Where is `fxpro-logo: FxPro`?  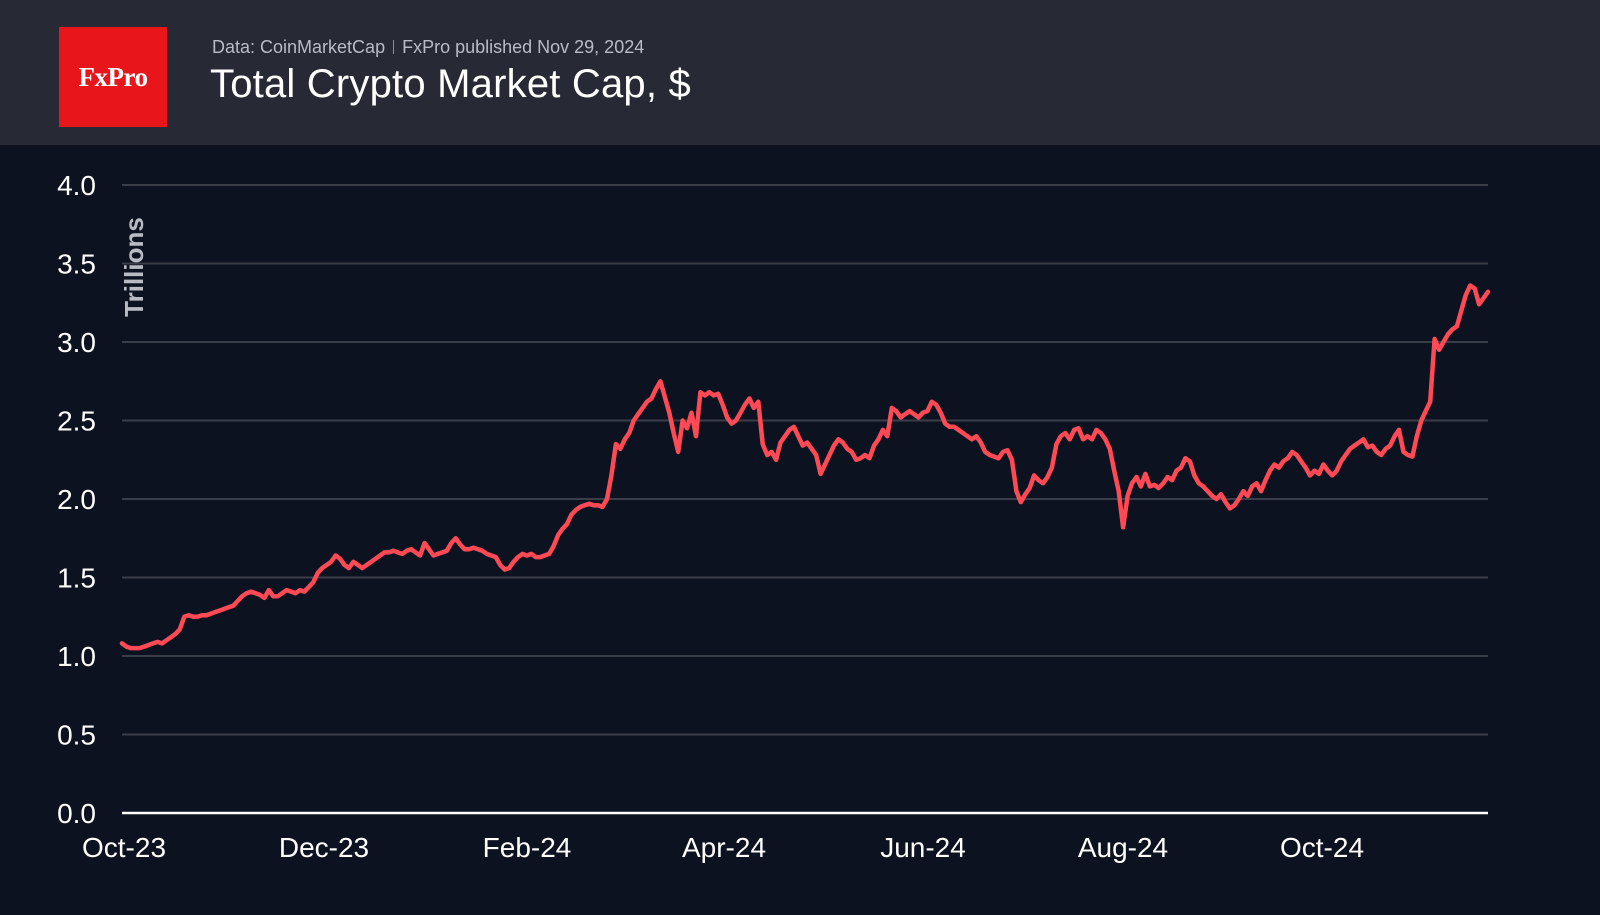
fxpro-logo: FxPro is located at coordinates (113, 77).